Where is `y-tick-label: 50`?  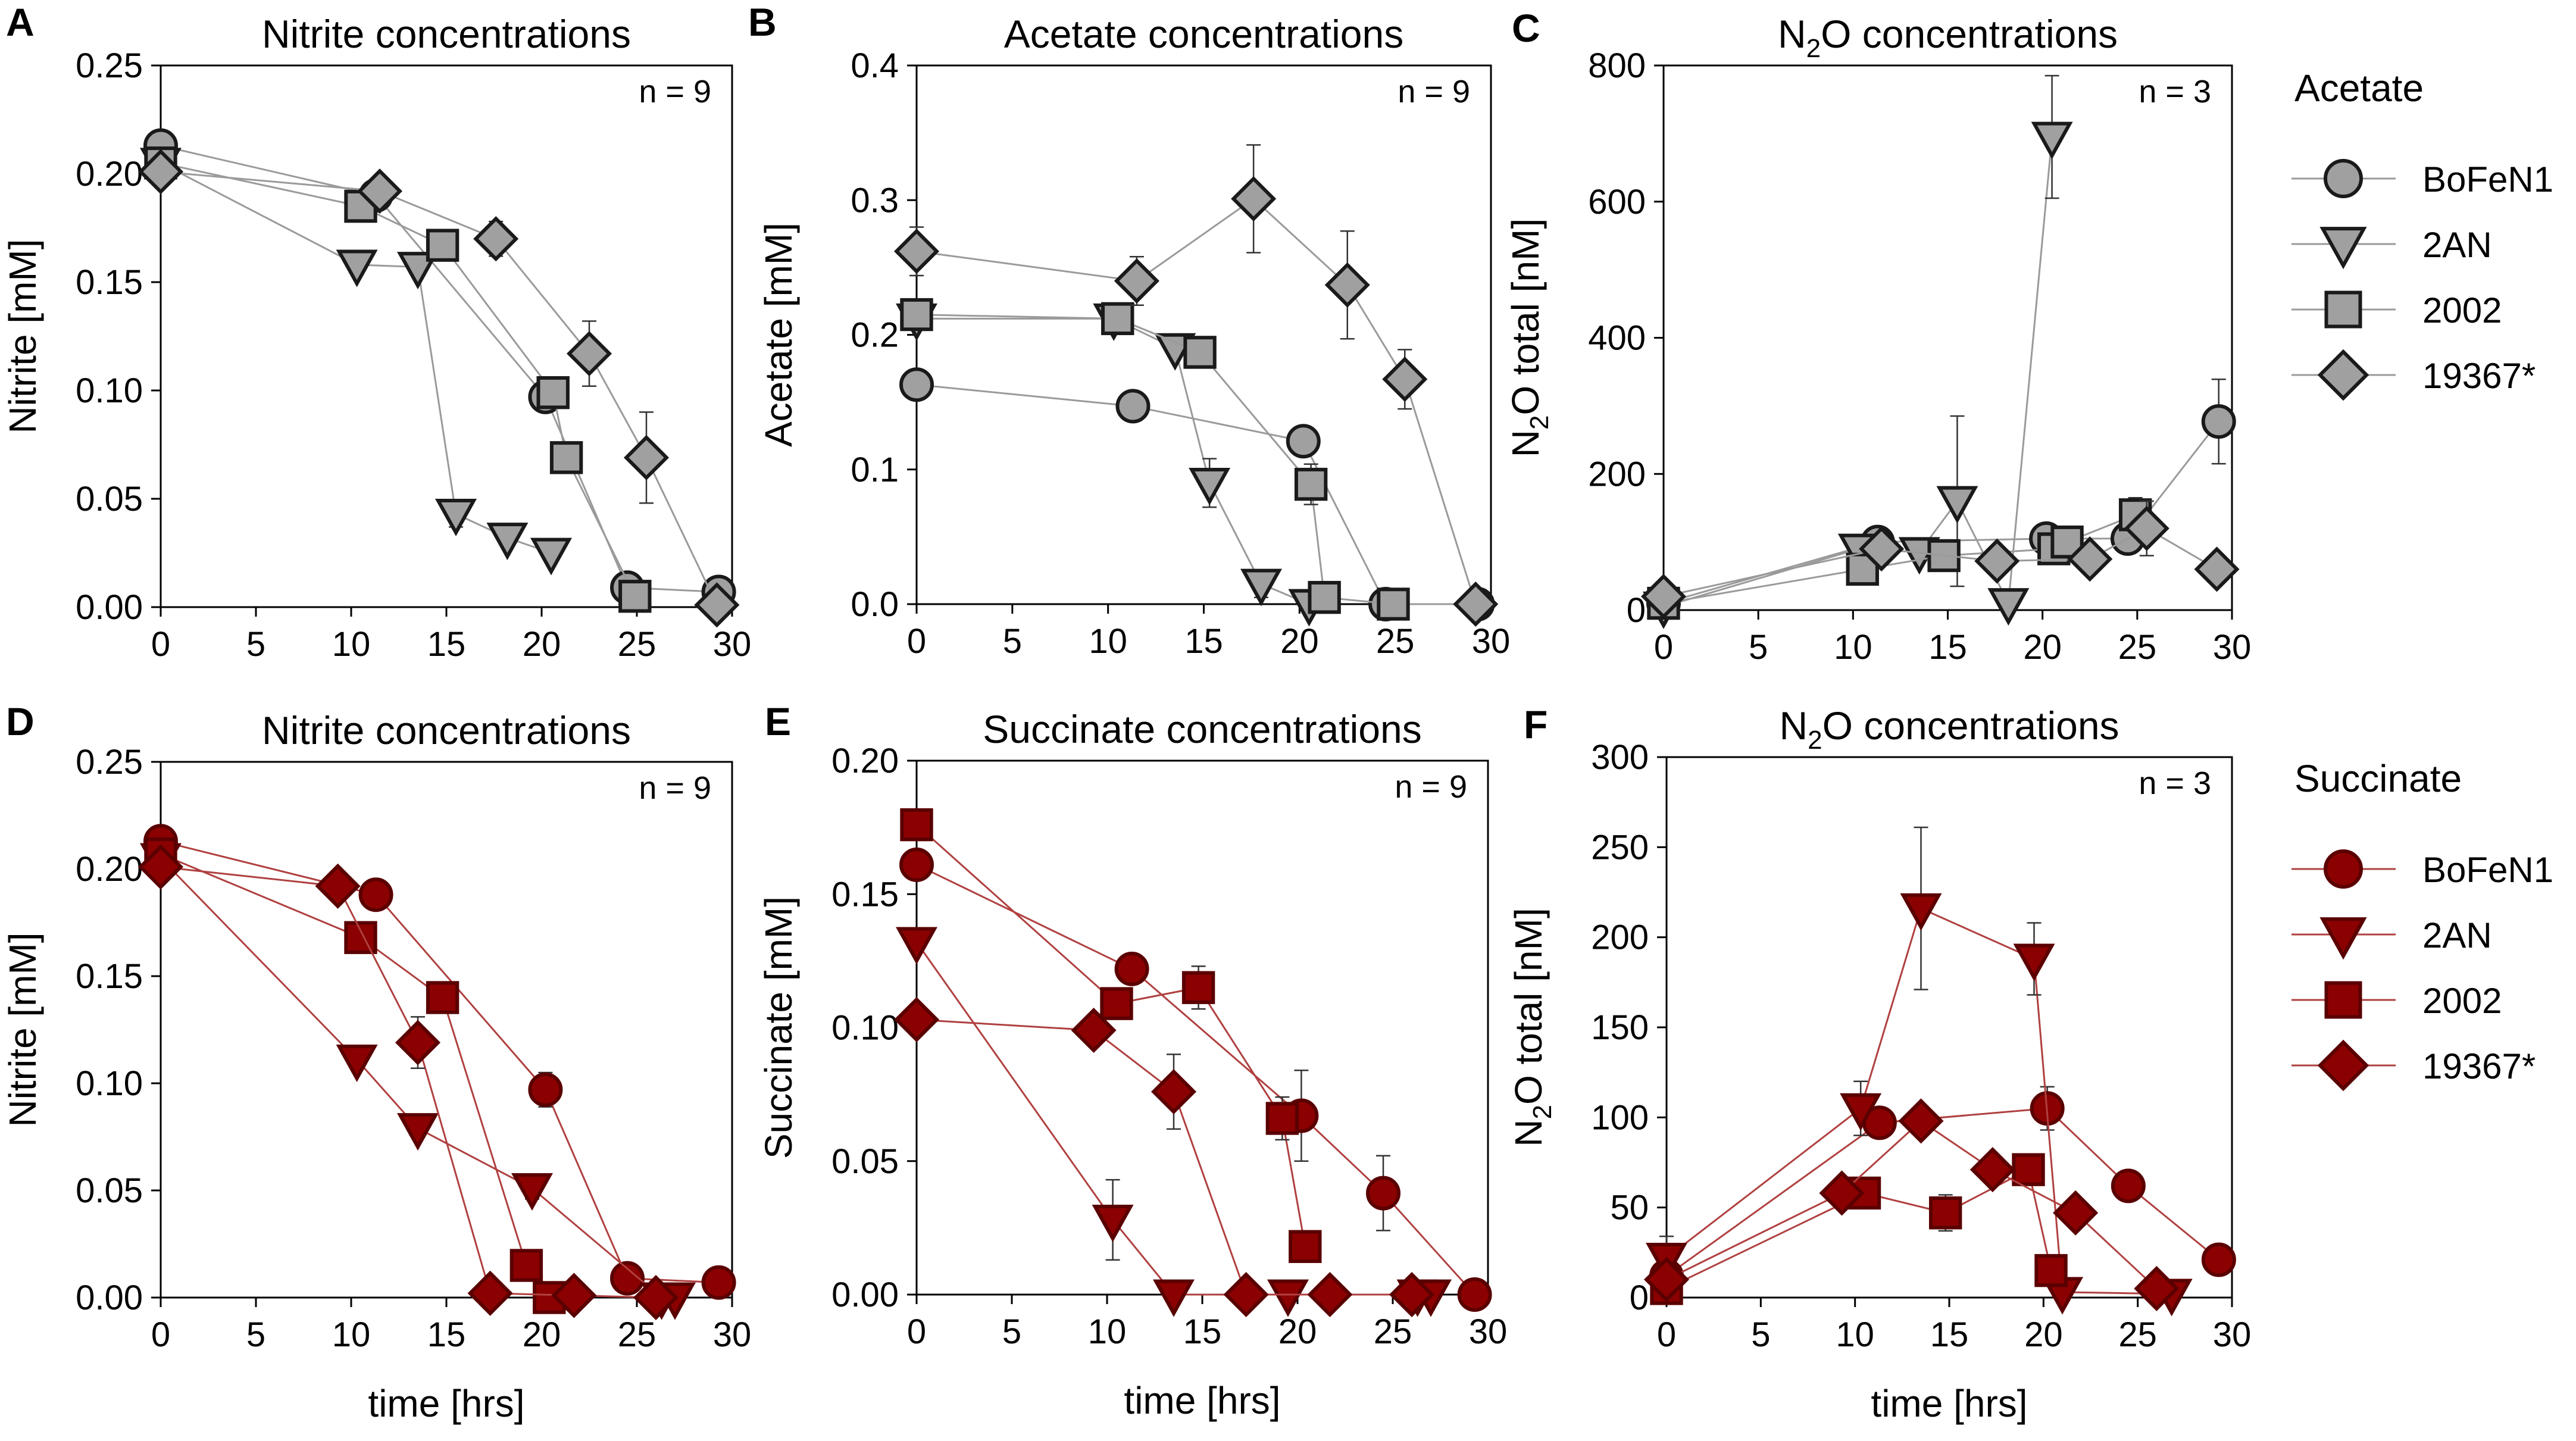
y-tick-label: 50 is located at coordinates (1629, 1208).